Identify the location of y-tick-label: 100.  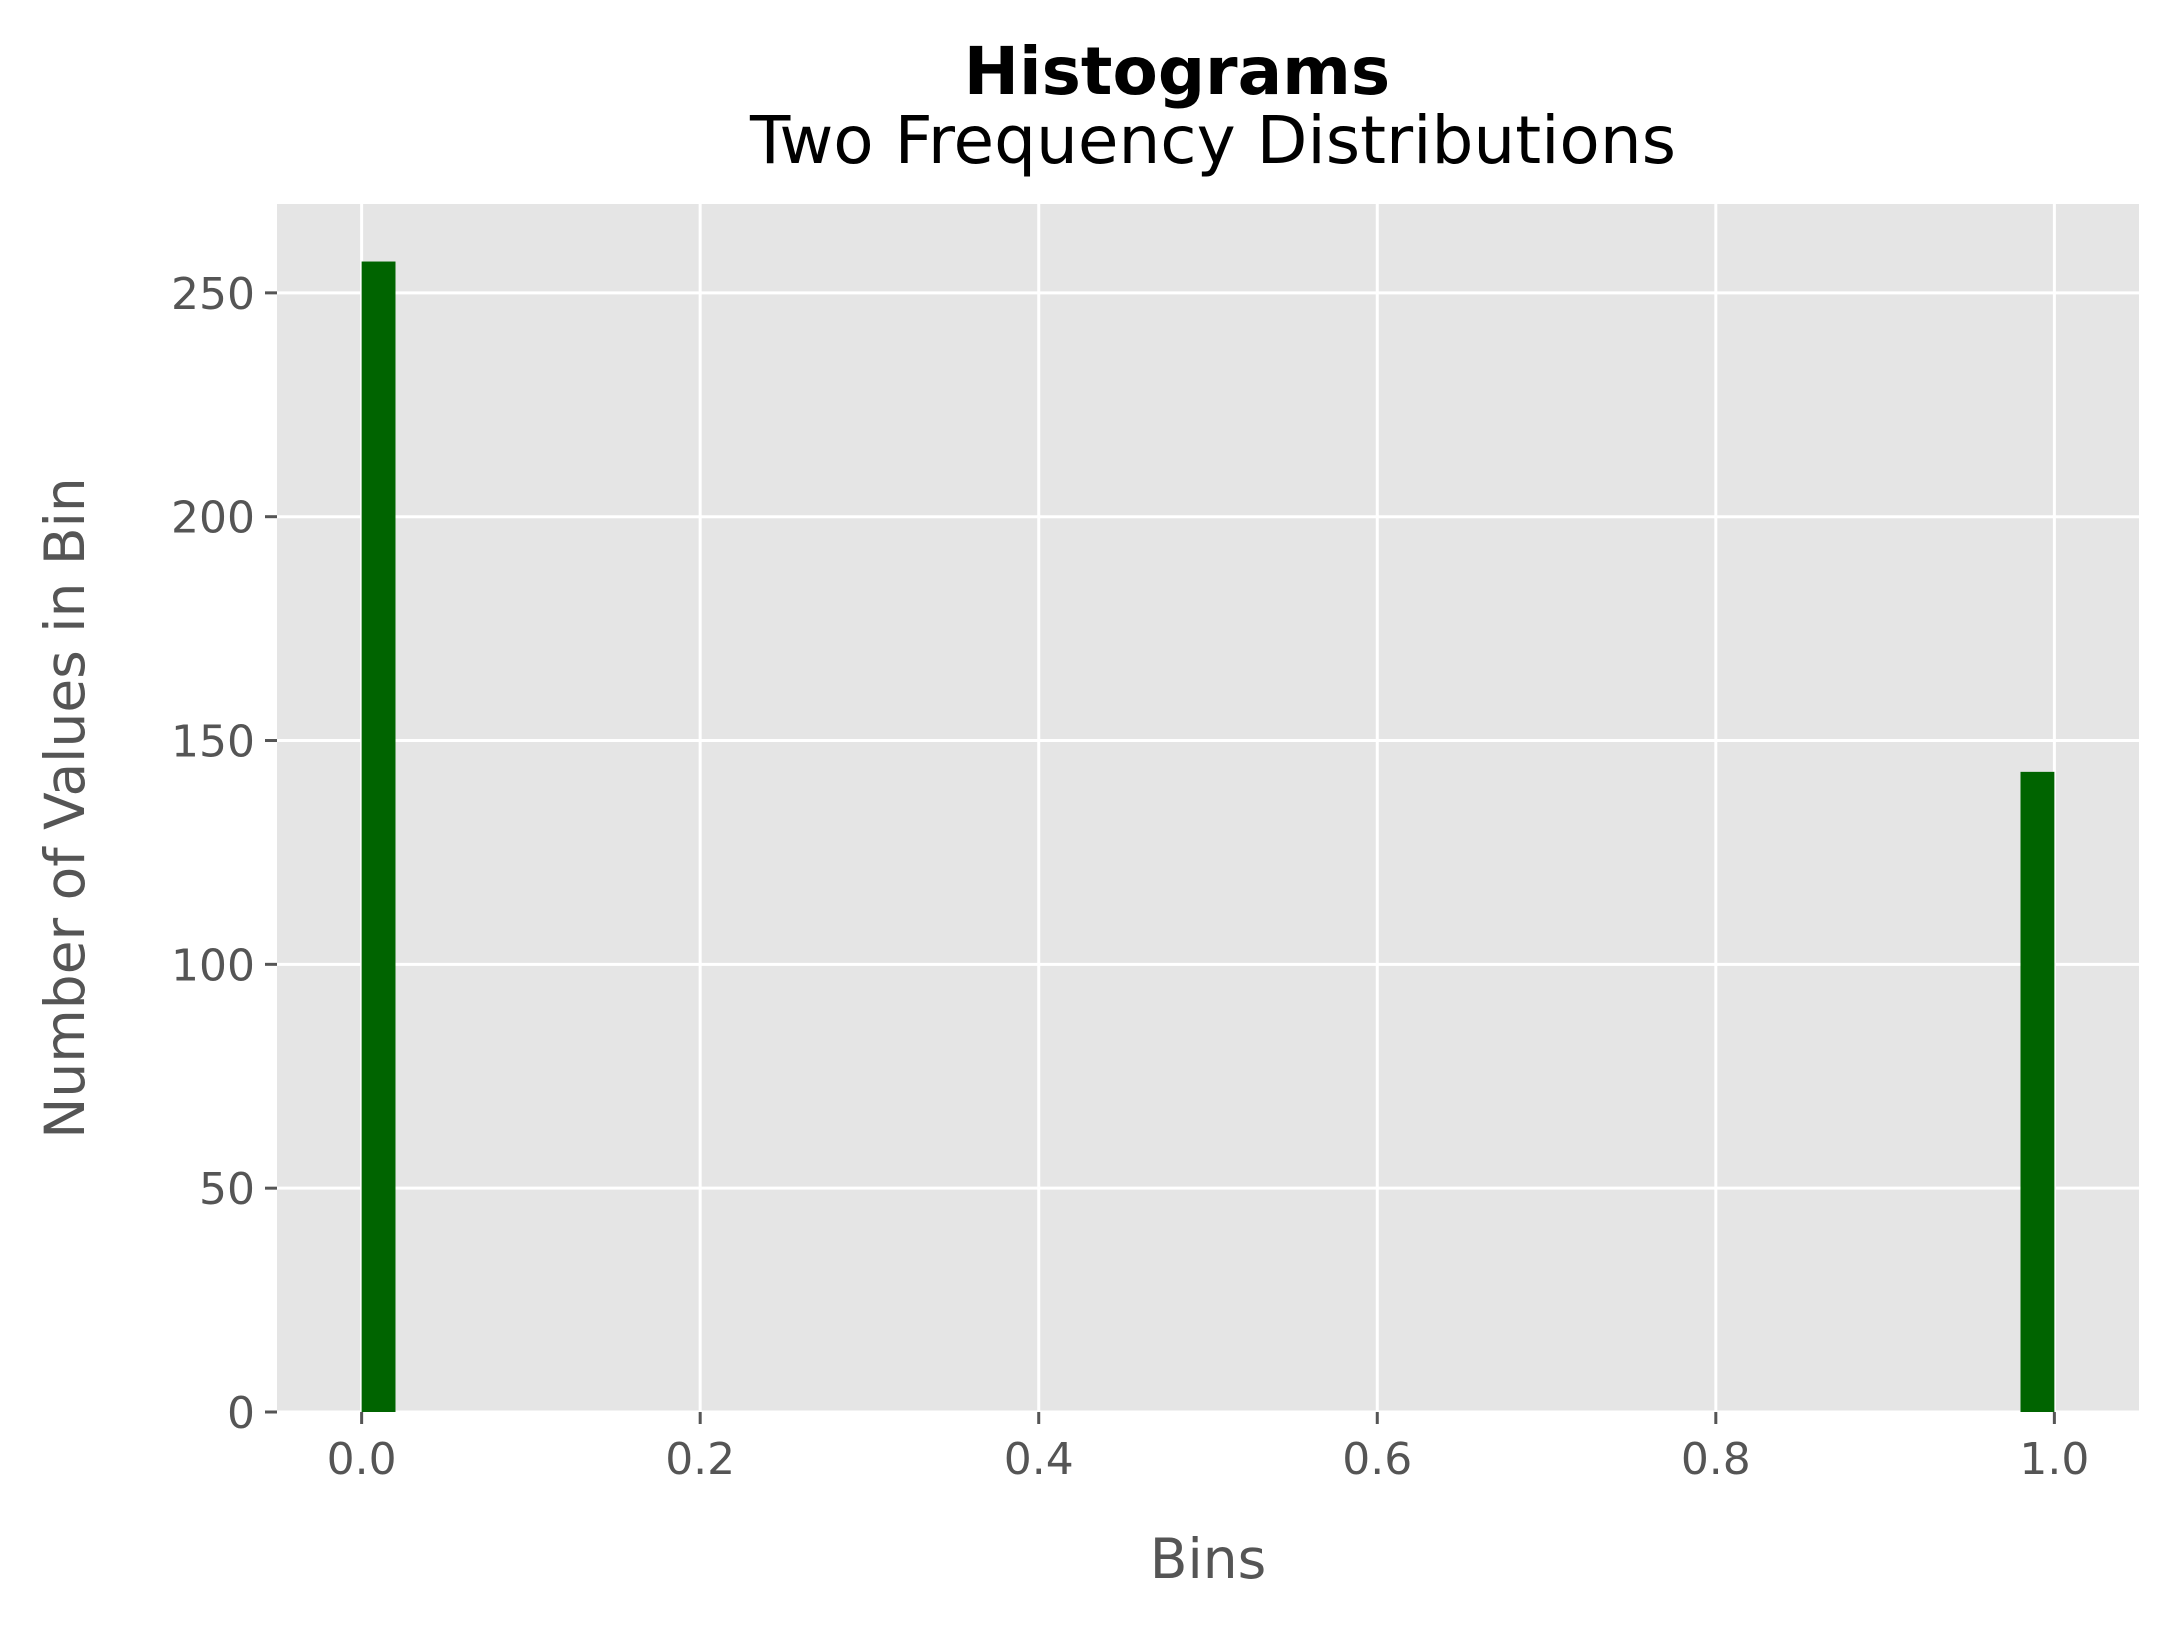
(213, 965).